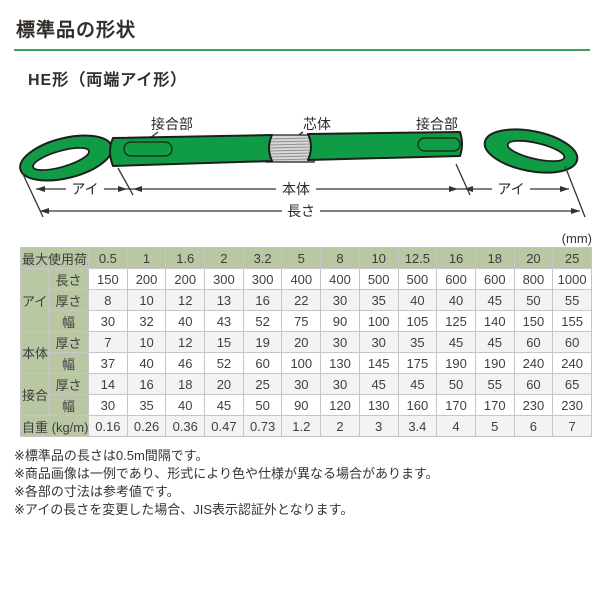  What do you see at coordinates (185, 384) in the screenshot?
I see `value-cell: 18` at bounding box center [185, 384].